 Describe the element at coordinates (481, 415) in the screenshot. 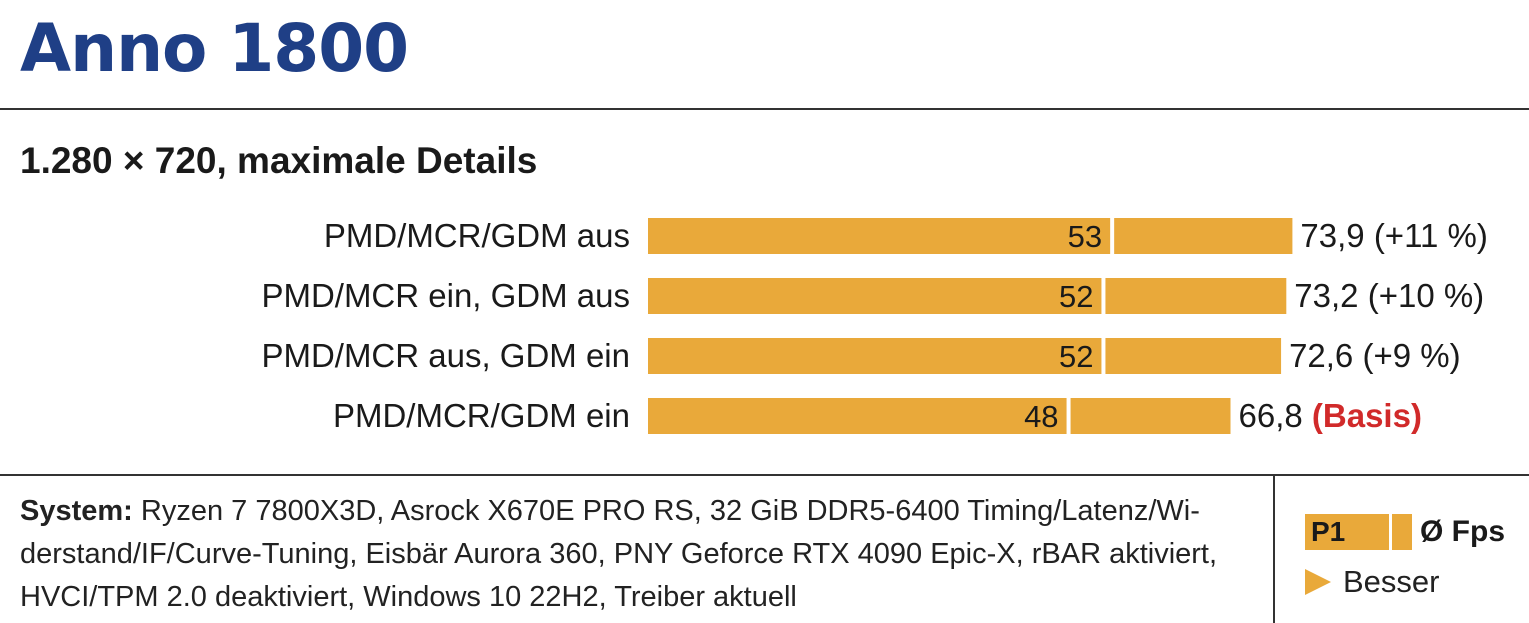

I see `category-label: PMD/MCR/GDM ein` at that location.